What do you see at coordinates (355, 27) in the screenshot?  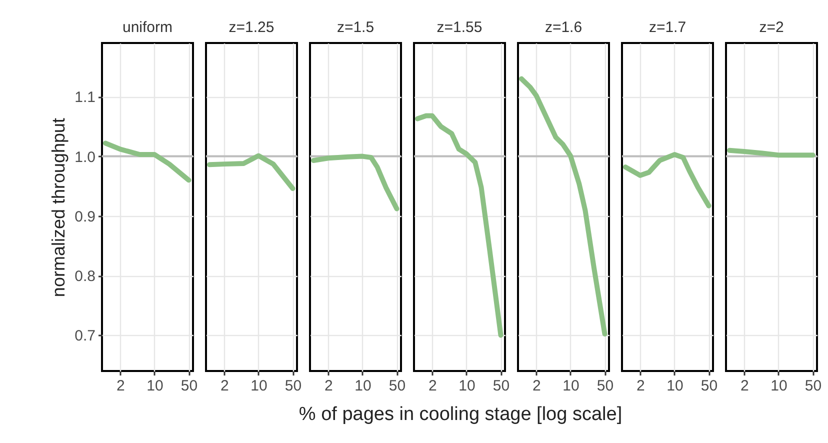 I see `chart-title: z=1.5` at bounding box center [355, 27].